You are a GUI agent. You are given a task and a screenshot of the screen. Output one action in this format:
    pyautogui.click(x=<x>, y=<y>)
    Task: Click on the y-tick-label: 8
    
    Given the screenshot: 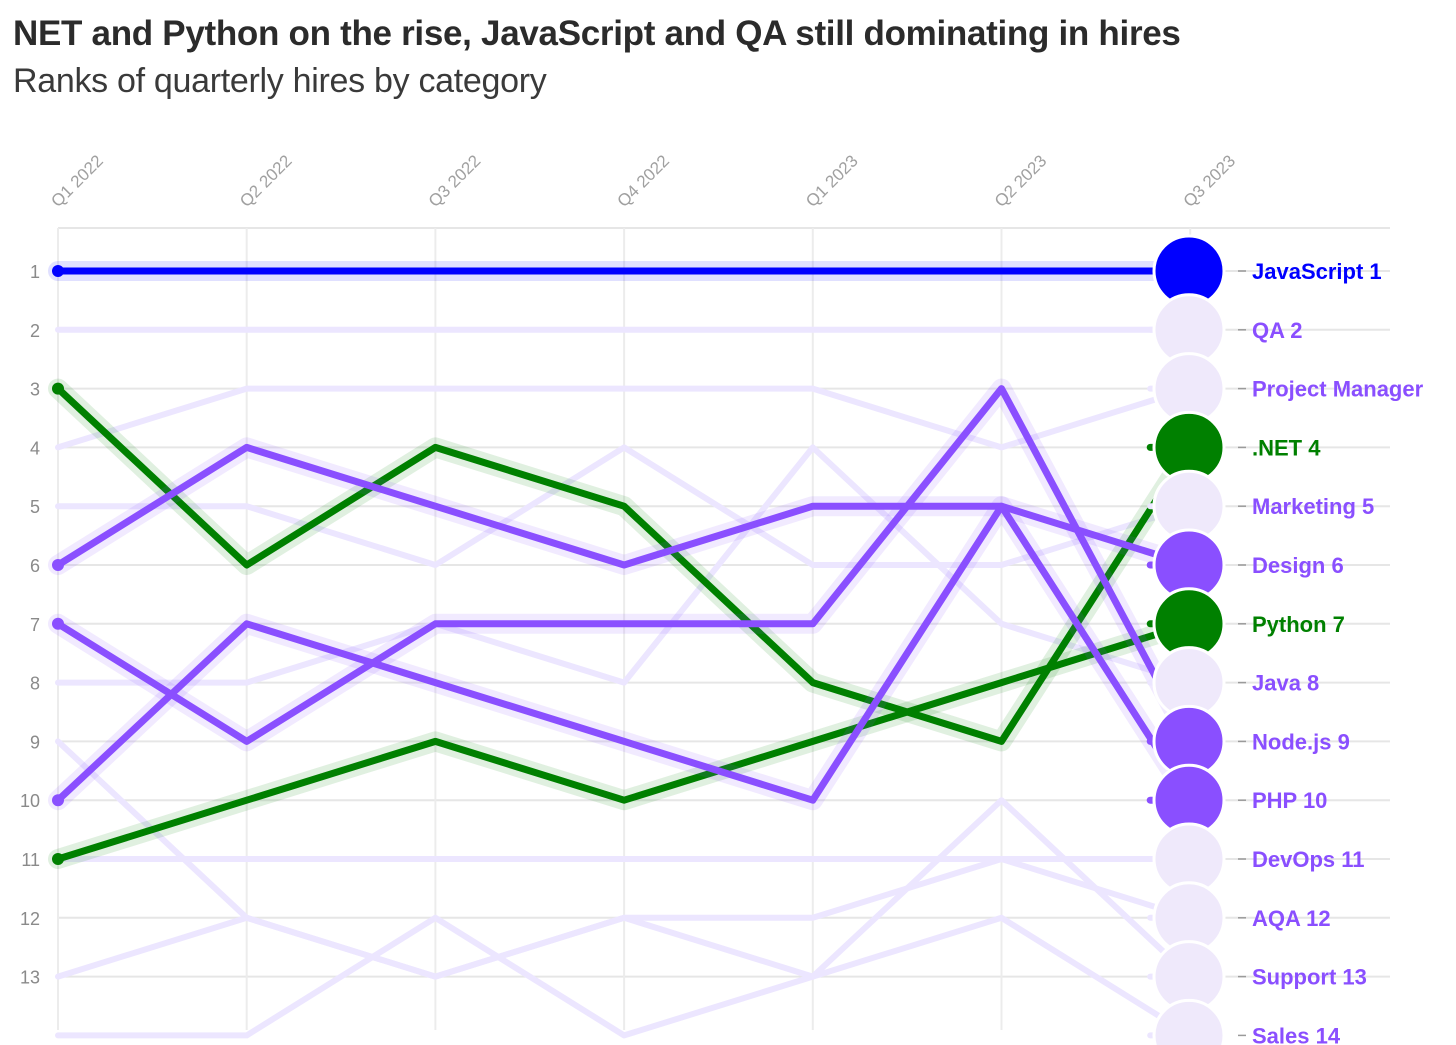 What is the action you would take?
    pyautogui.click(x=35, y=684)
    